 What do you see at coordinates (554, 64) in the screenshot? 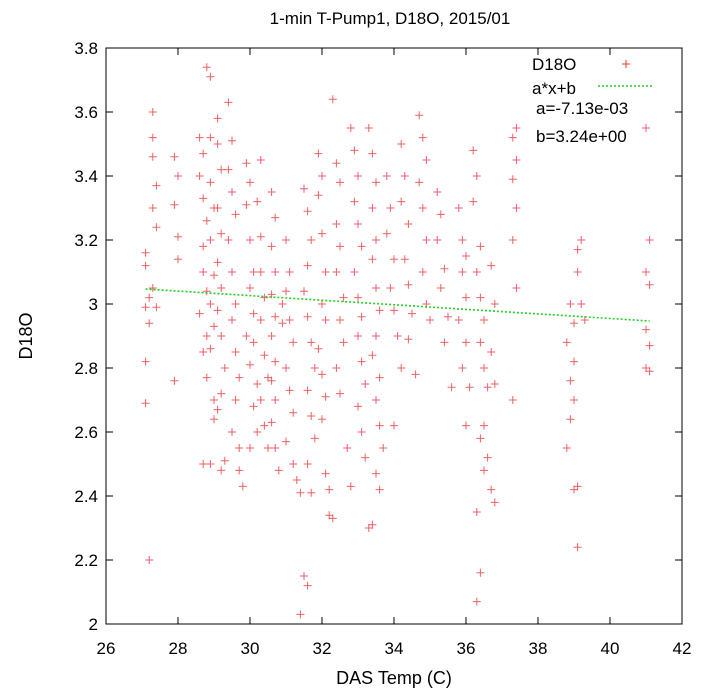
I see `legend-label-d18o: D18O` at bounding box center [554, 64].